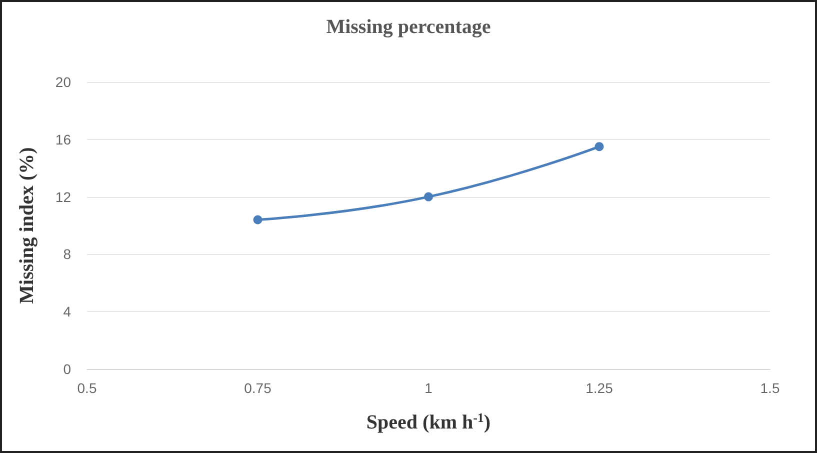 The height and width of the screenshot is (453, 817). What do you see at coordinates (27, 225) in the screenshot?
I see `y-axis-title: Missing index (%)` at bounding box center [27, 225].